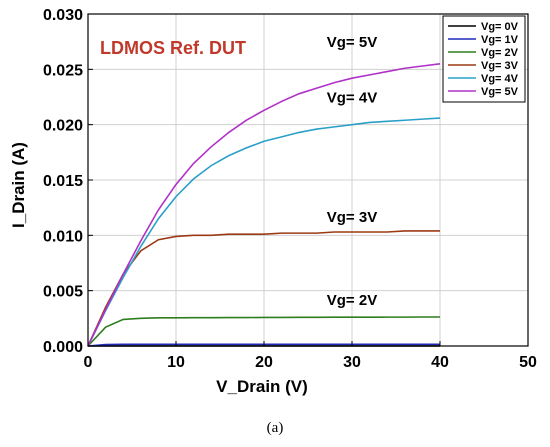 Image resolution: width=550 pixels, height=447 pixels. I want to click on series-line-vg-2v, so click(263, 331).